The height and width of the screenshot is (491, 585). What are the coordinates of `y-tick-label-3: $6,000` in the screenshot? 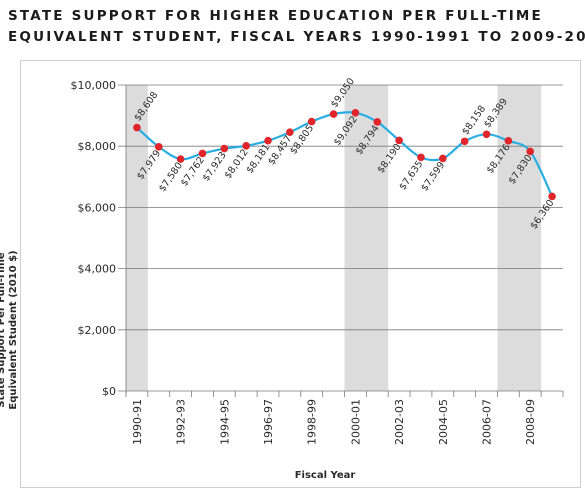 It's located at (97, 207).